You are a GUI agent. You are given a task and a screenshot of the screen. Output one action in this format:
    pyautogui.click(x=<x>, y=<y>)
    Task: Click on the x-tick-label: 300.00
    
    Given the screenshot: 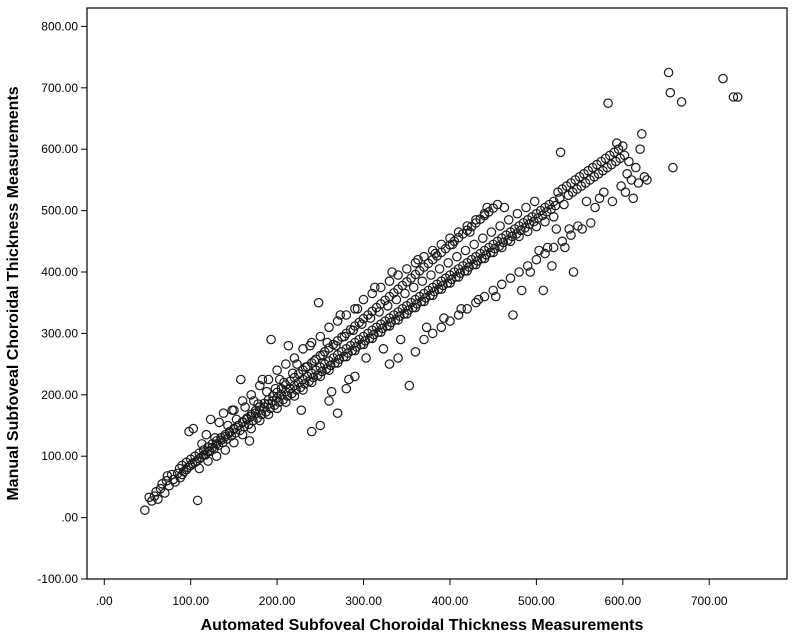 What is the action you would take?
    pyautogui.click(x=363, y=601)
    